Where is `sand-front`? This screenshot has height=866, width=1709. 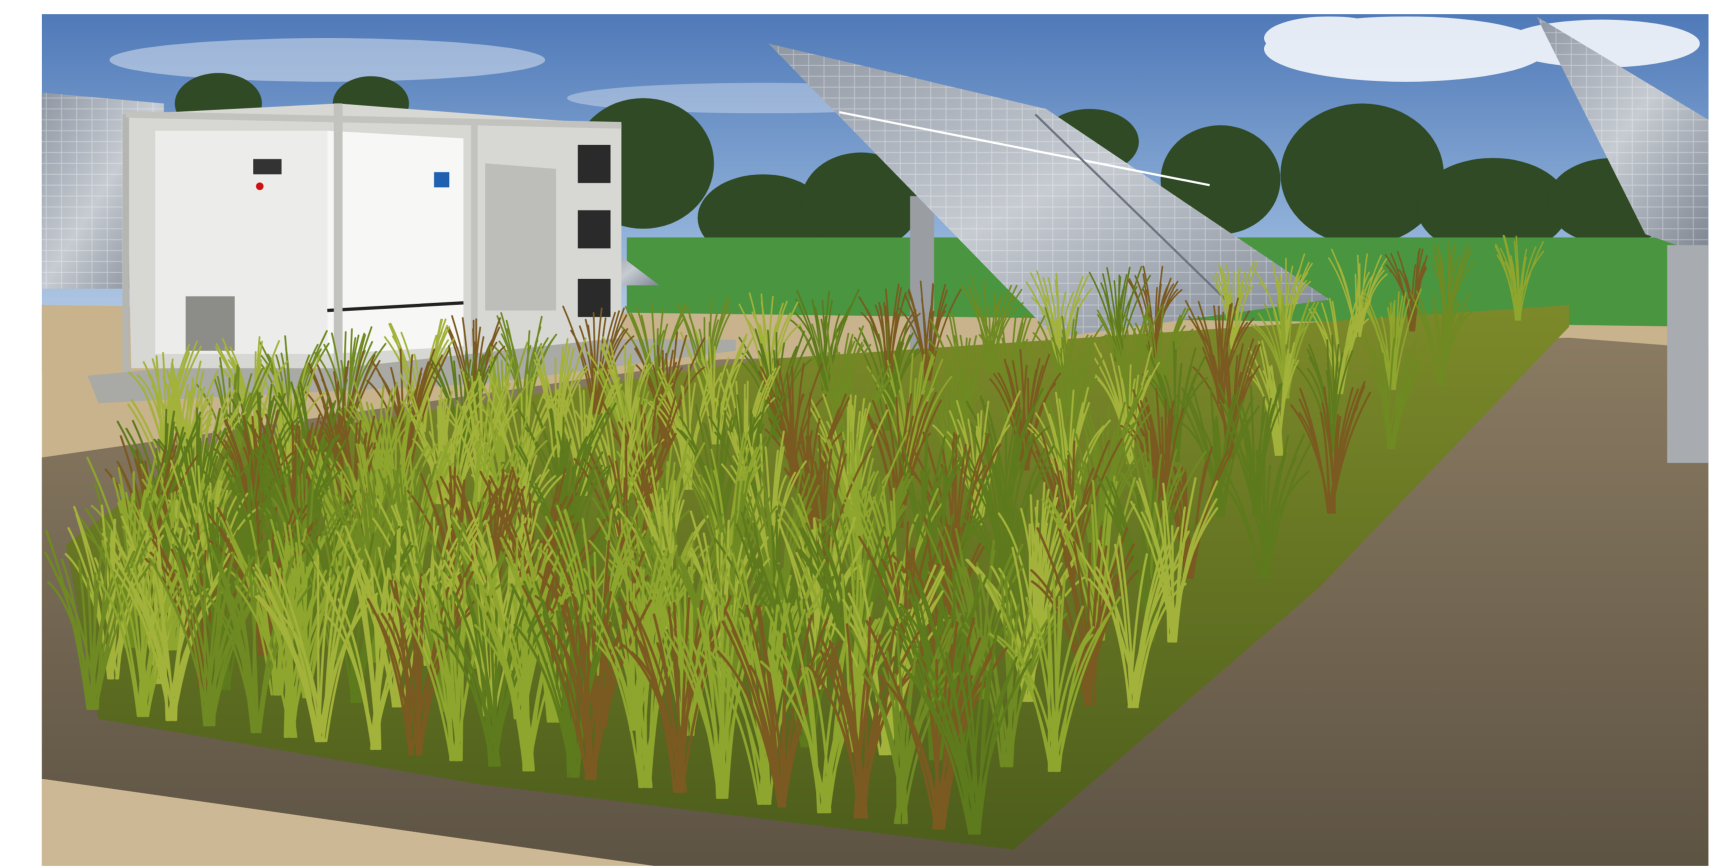
sand-front is located at coordinates (348, 822).